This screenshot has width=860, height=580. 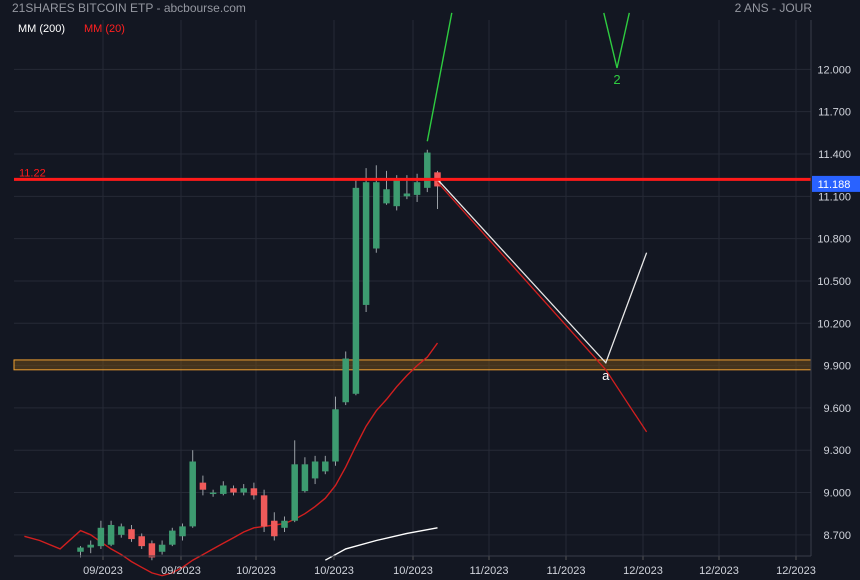 I want to click on resistance: 11.22 11.188, so click(x=437, y=179).